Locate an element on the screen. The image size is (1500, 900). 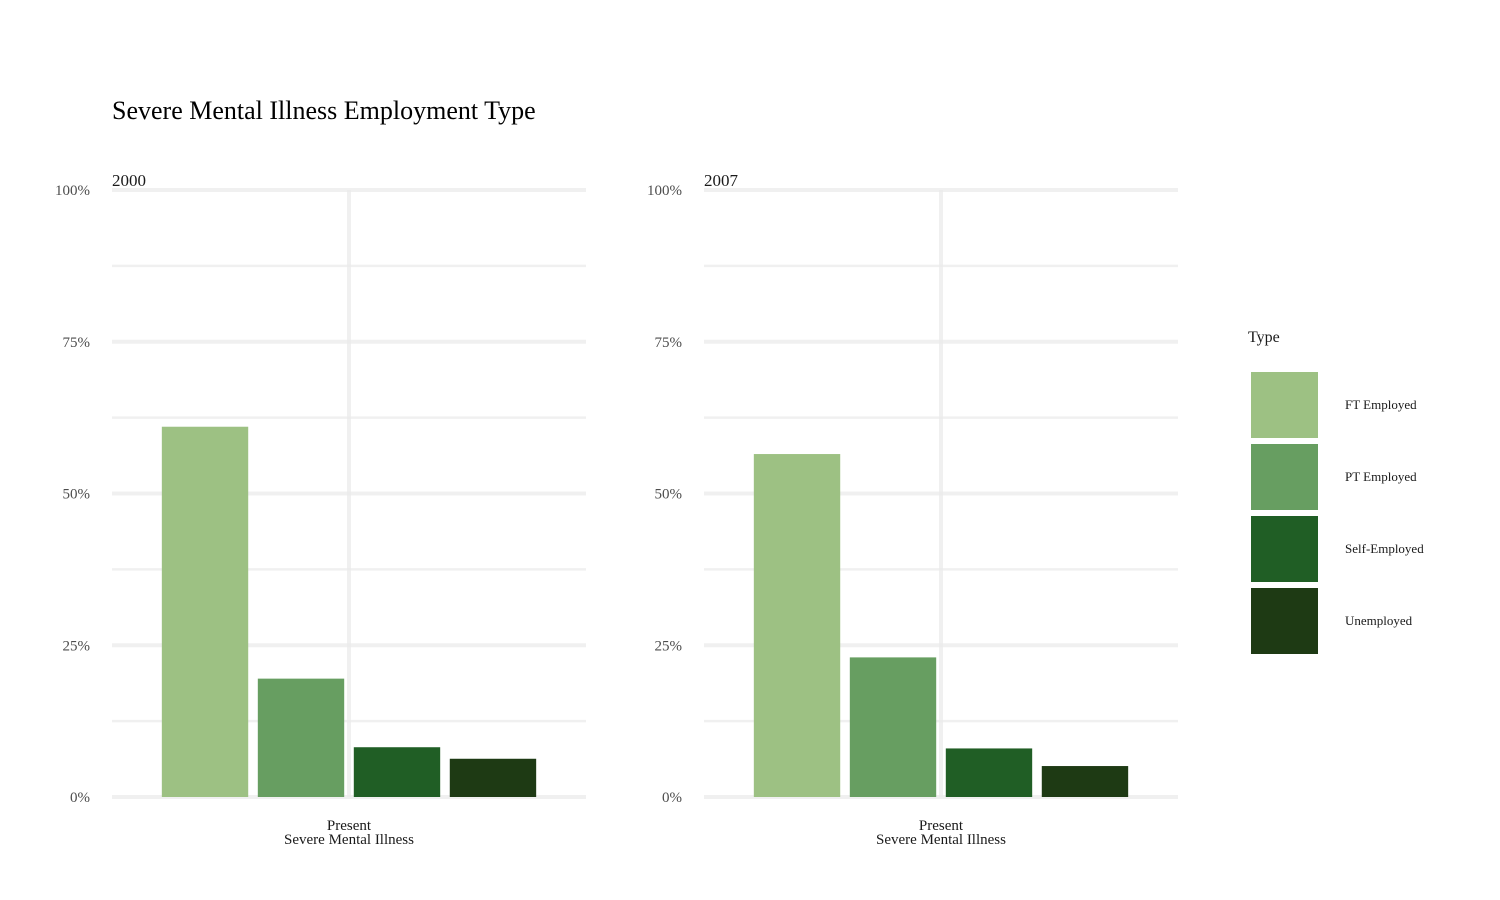
facet-label: 2000 is located at coordinates (129, 180).